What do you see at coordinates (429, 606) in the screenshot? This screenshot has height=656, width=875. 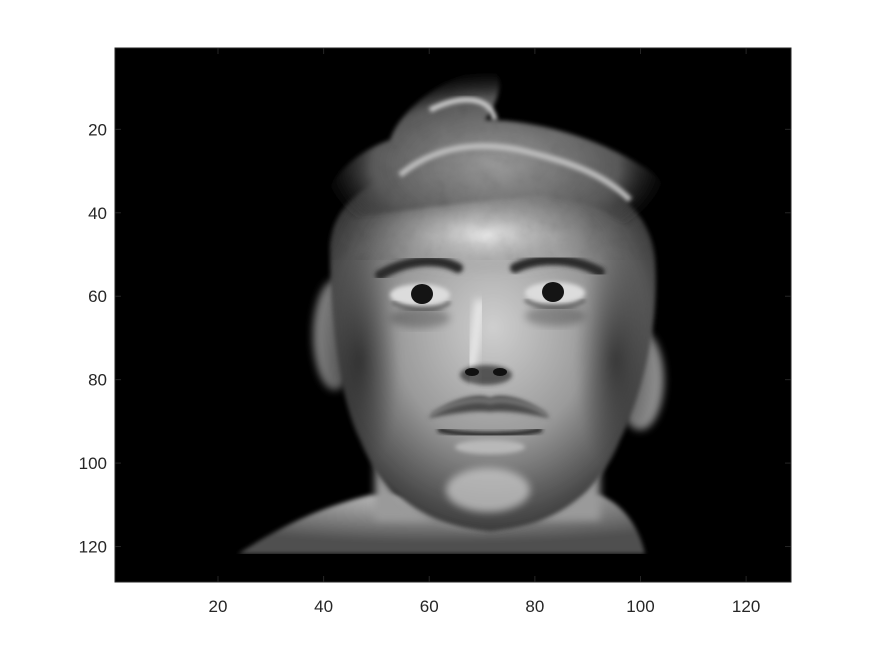 I see `x-tick-label: 60` at bounding box center [429, 606].